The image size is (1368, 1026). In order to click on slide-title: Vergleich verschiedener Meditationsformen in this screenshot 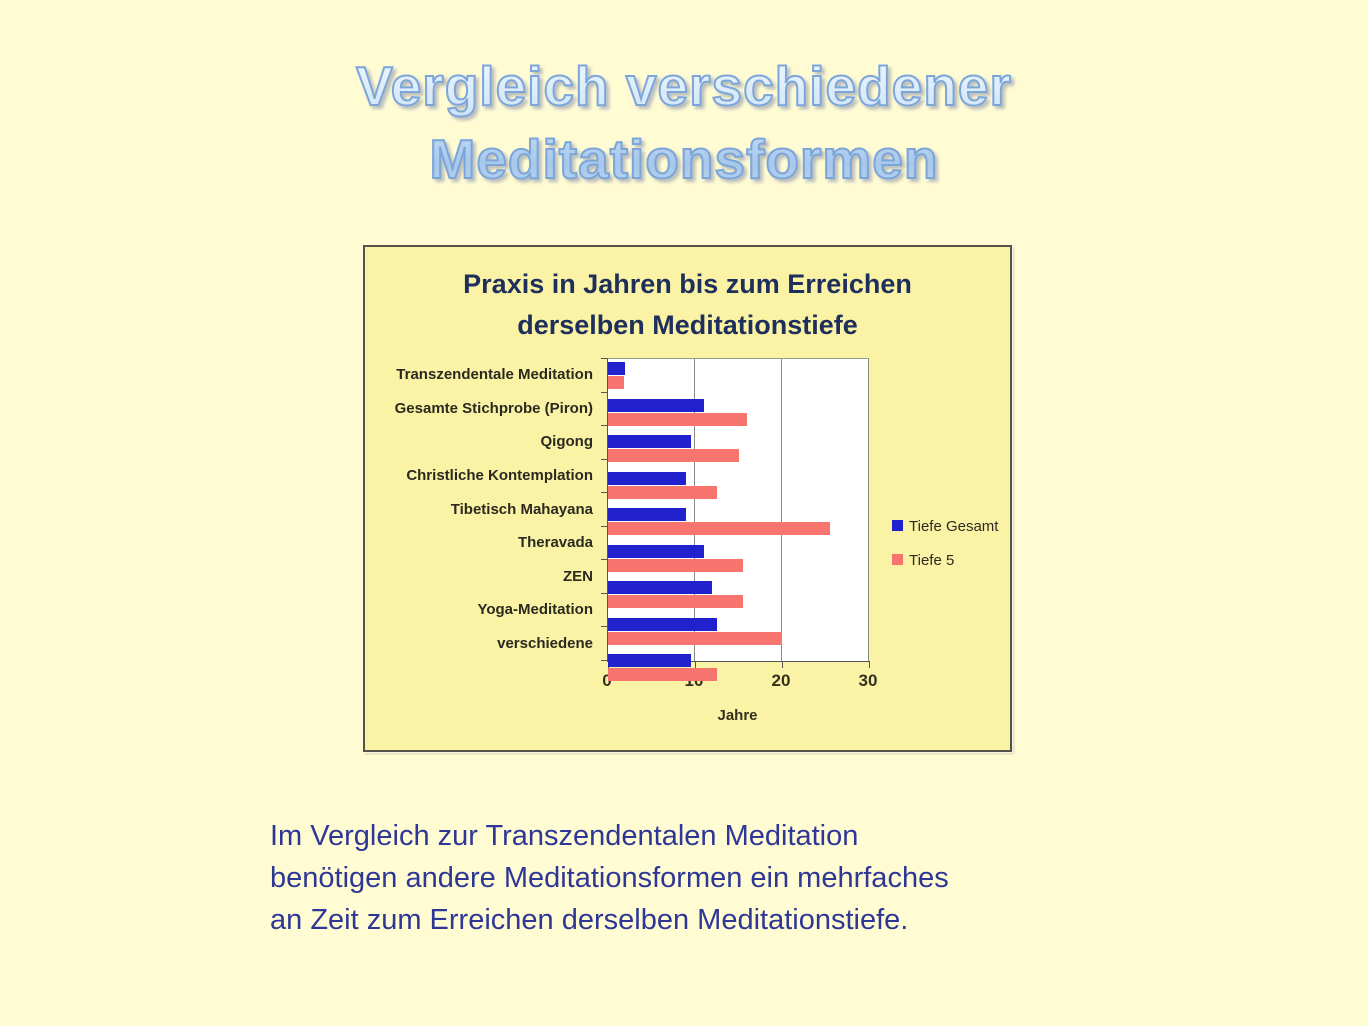, I will do `click(684, 123)`.